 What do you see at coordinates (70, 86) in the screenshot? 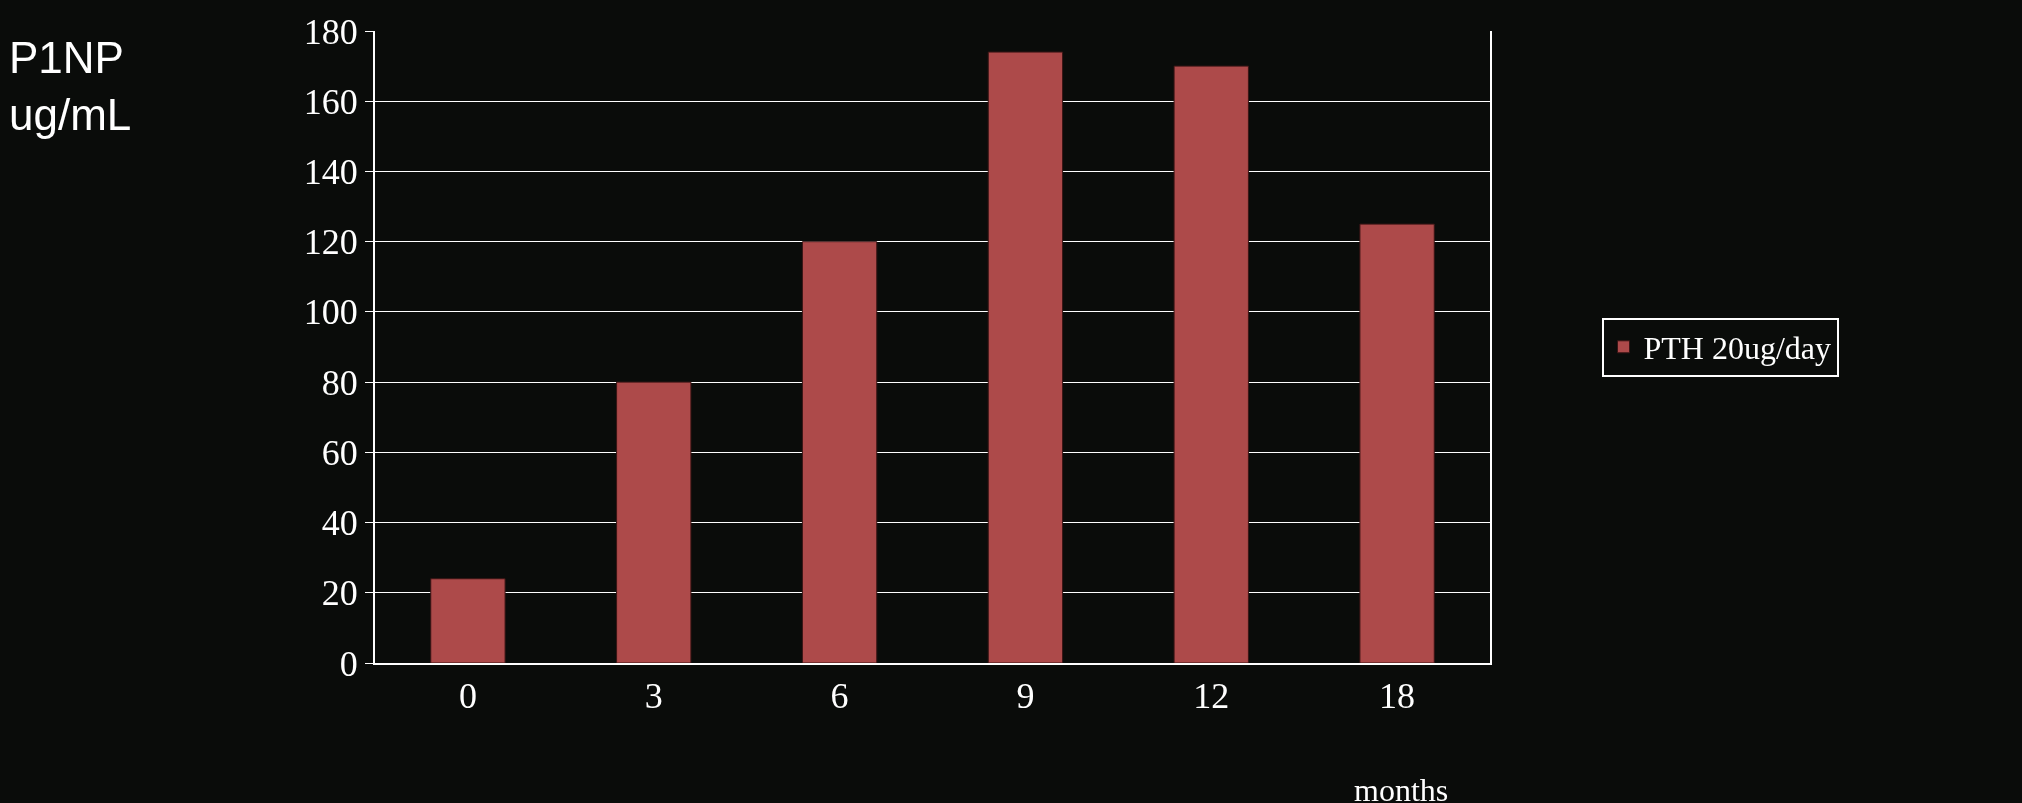
I see `y-axis-title: P1NP ug/mL` at bounding box center [70, 86].